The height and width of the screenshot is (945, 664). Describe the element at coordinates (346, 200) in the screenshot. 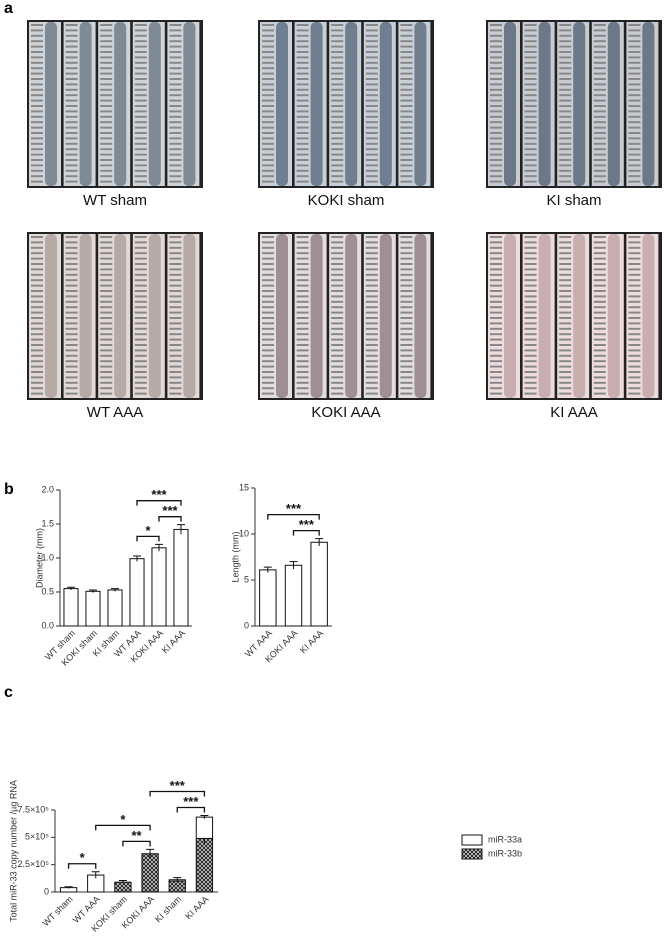

I see `photo-caption: KOKI sham` at that location.